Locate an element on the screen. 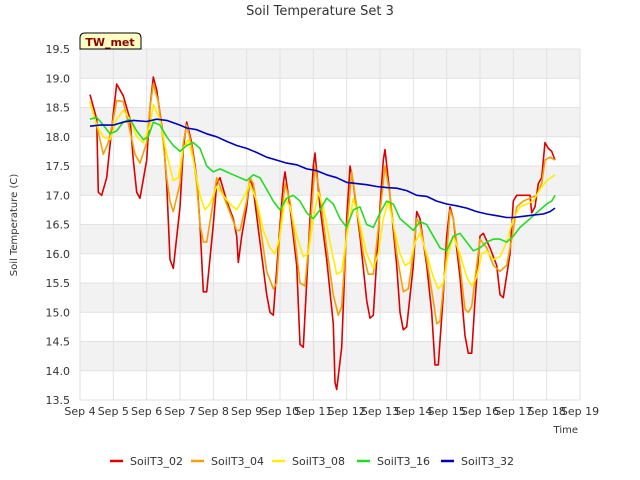 The height and width of the screenshot is (480, 640). dataset-badge: TW_met is located at coordinates (110, 41).